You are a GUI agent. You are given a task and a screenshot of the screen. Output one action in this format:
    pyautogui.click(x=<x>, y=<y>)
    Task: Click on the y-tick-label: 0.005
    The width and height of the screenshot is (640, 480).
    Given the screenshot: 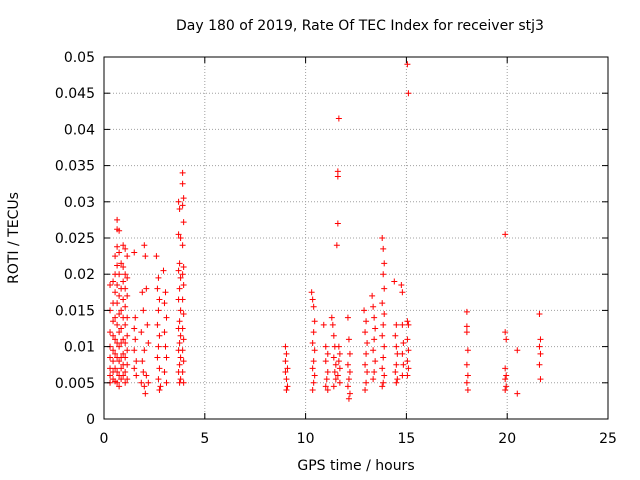 What is the action you would take?
    pyautogui.click(x=75, y=384)
    